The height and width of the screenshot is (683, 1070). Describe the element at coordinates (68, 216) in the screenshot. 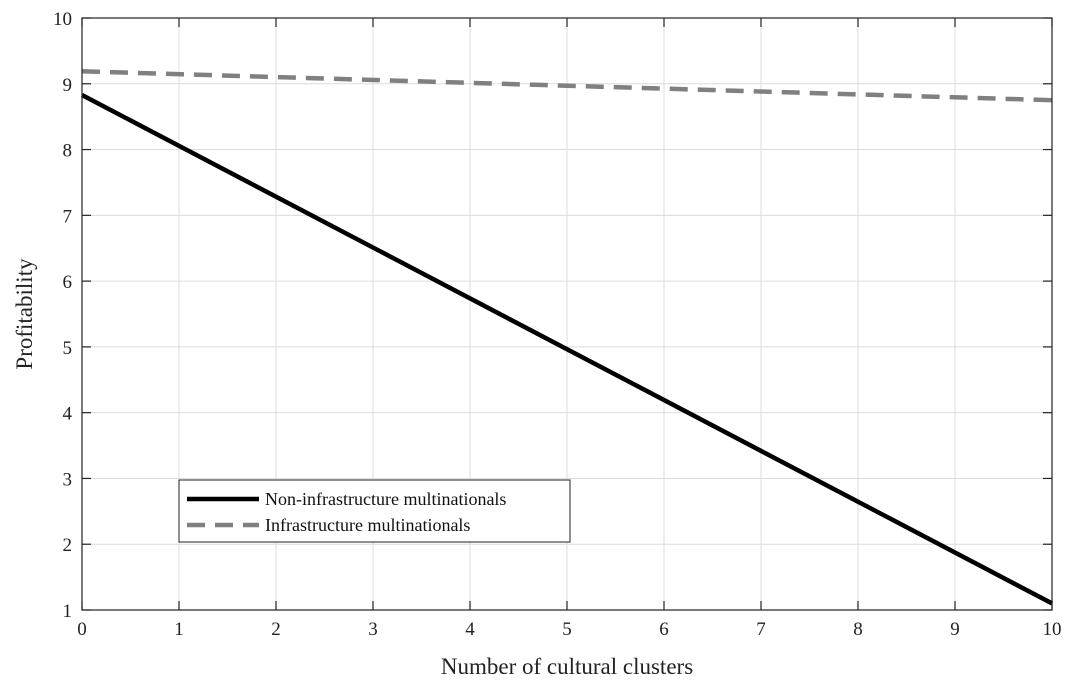

I see `y-tick-label: 7` at that location.